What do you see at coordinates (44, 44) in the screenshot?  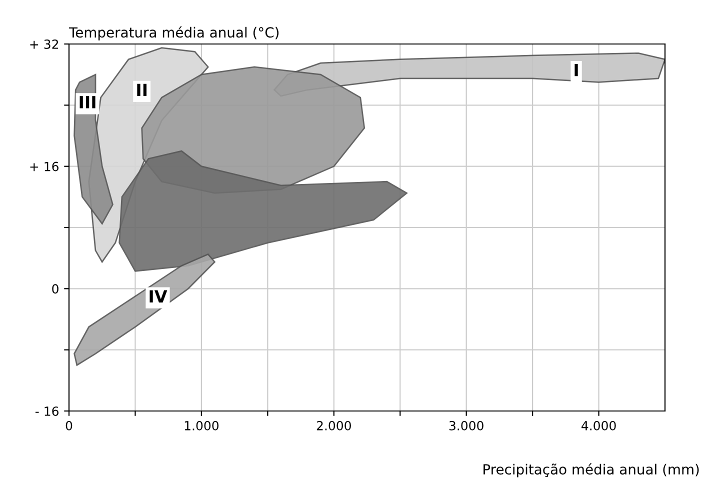 I see `y-tick-label: + 32` at bounding box center [44, 44].